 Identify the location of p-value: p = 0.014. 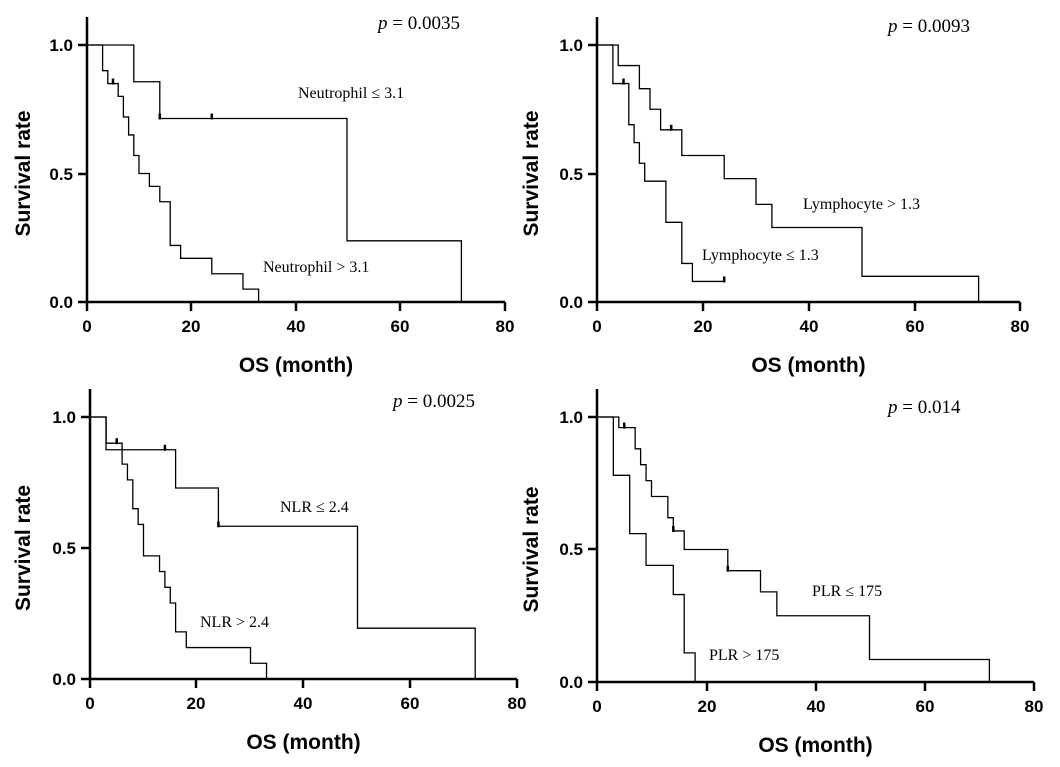
(923, 407).